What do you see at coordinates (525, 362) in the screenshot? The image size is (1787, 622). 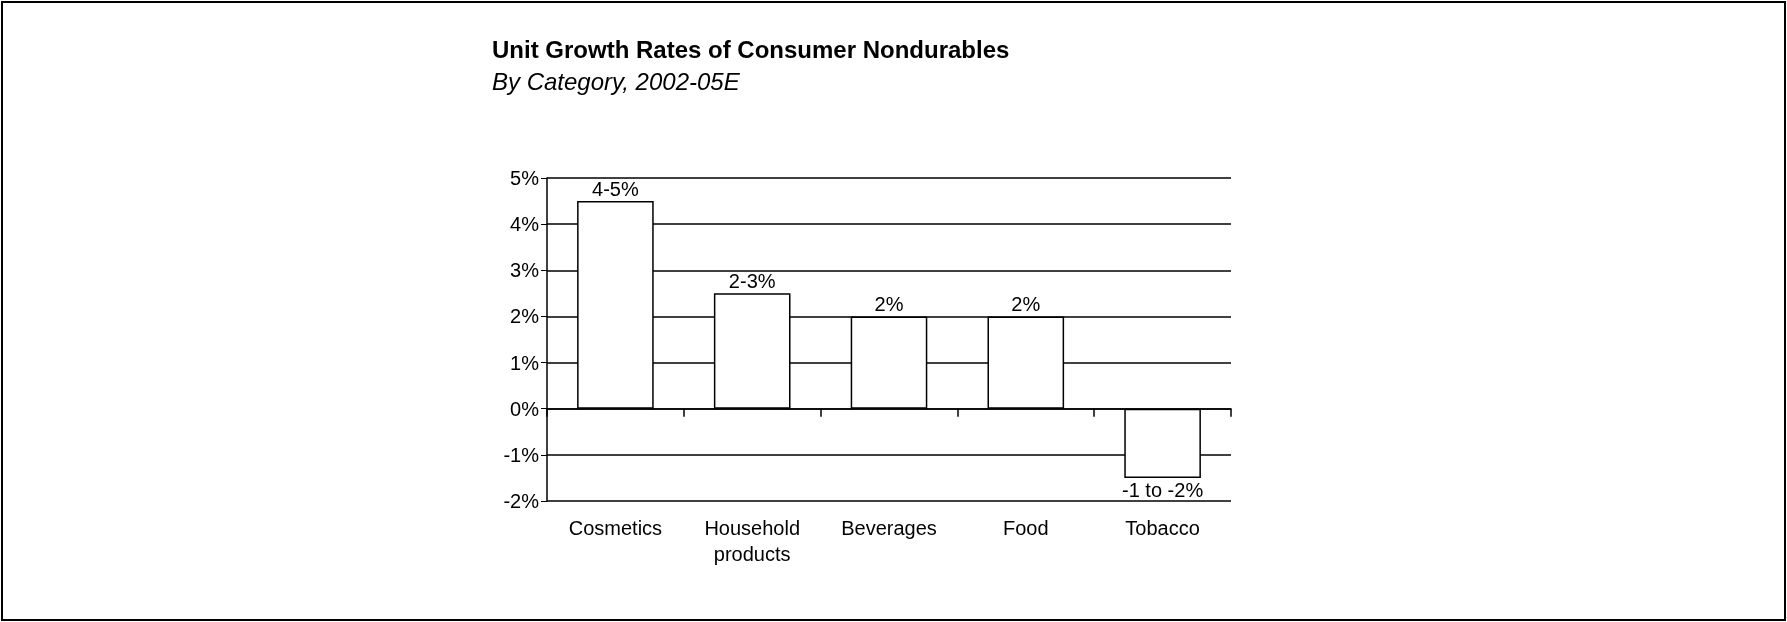 I see `y-tick-label: 1%` at bounding box center [525, 362].